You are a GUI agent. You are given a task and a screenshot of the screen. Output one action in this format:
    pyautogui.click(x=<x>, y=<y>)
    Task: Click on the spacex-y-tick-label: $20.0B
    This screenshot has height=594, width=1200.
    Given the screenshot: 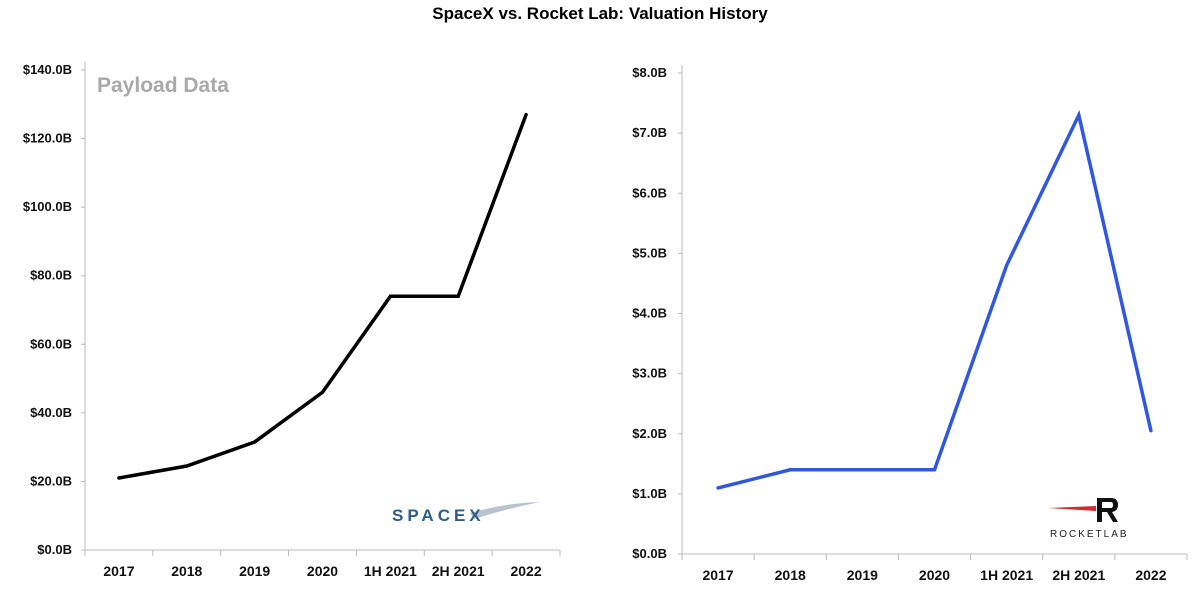 What is the action you would take?
    pyautogui.click(x=51, y=480)
    